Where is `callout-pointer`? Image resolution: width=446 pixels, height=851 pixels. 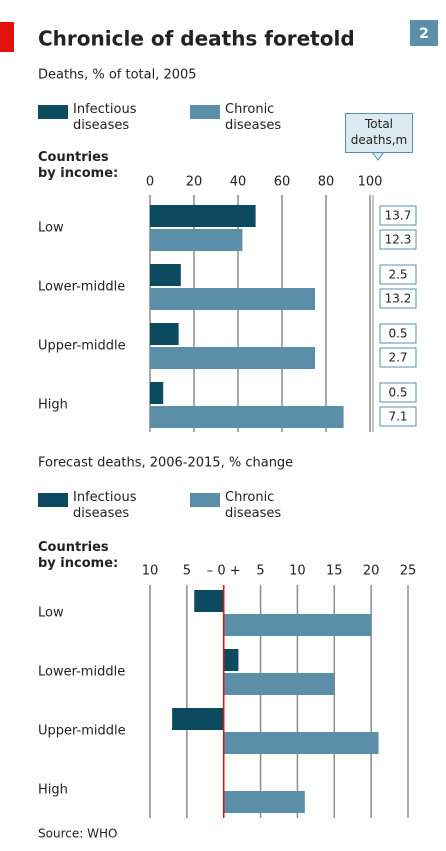 callout-pointer is located at coordinates (378, 156).